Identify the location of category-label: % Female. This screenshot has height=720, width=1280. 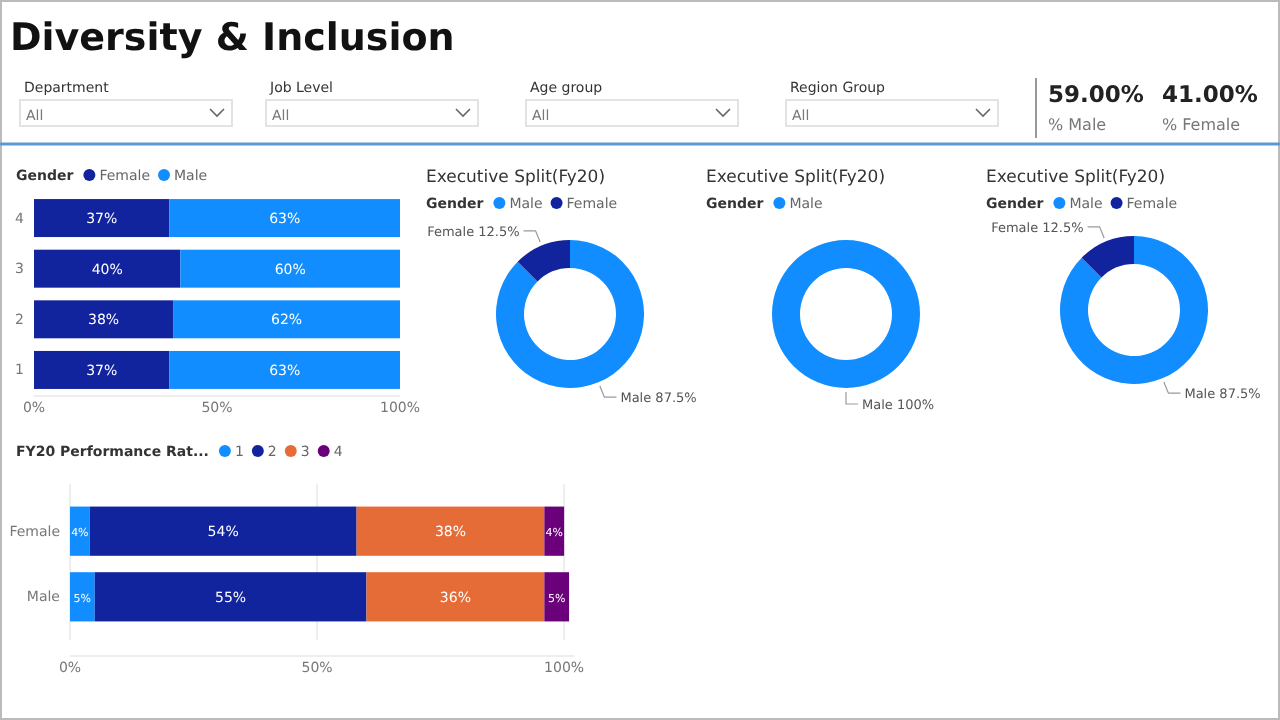
(1201, 125).